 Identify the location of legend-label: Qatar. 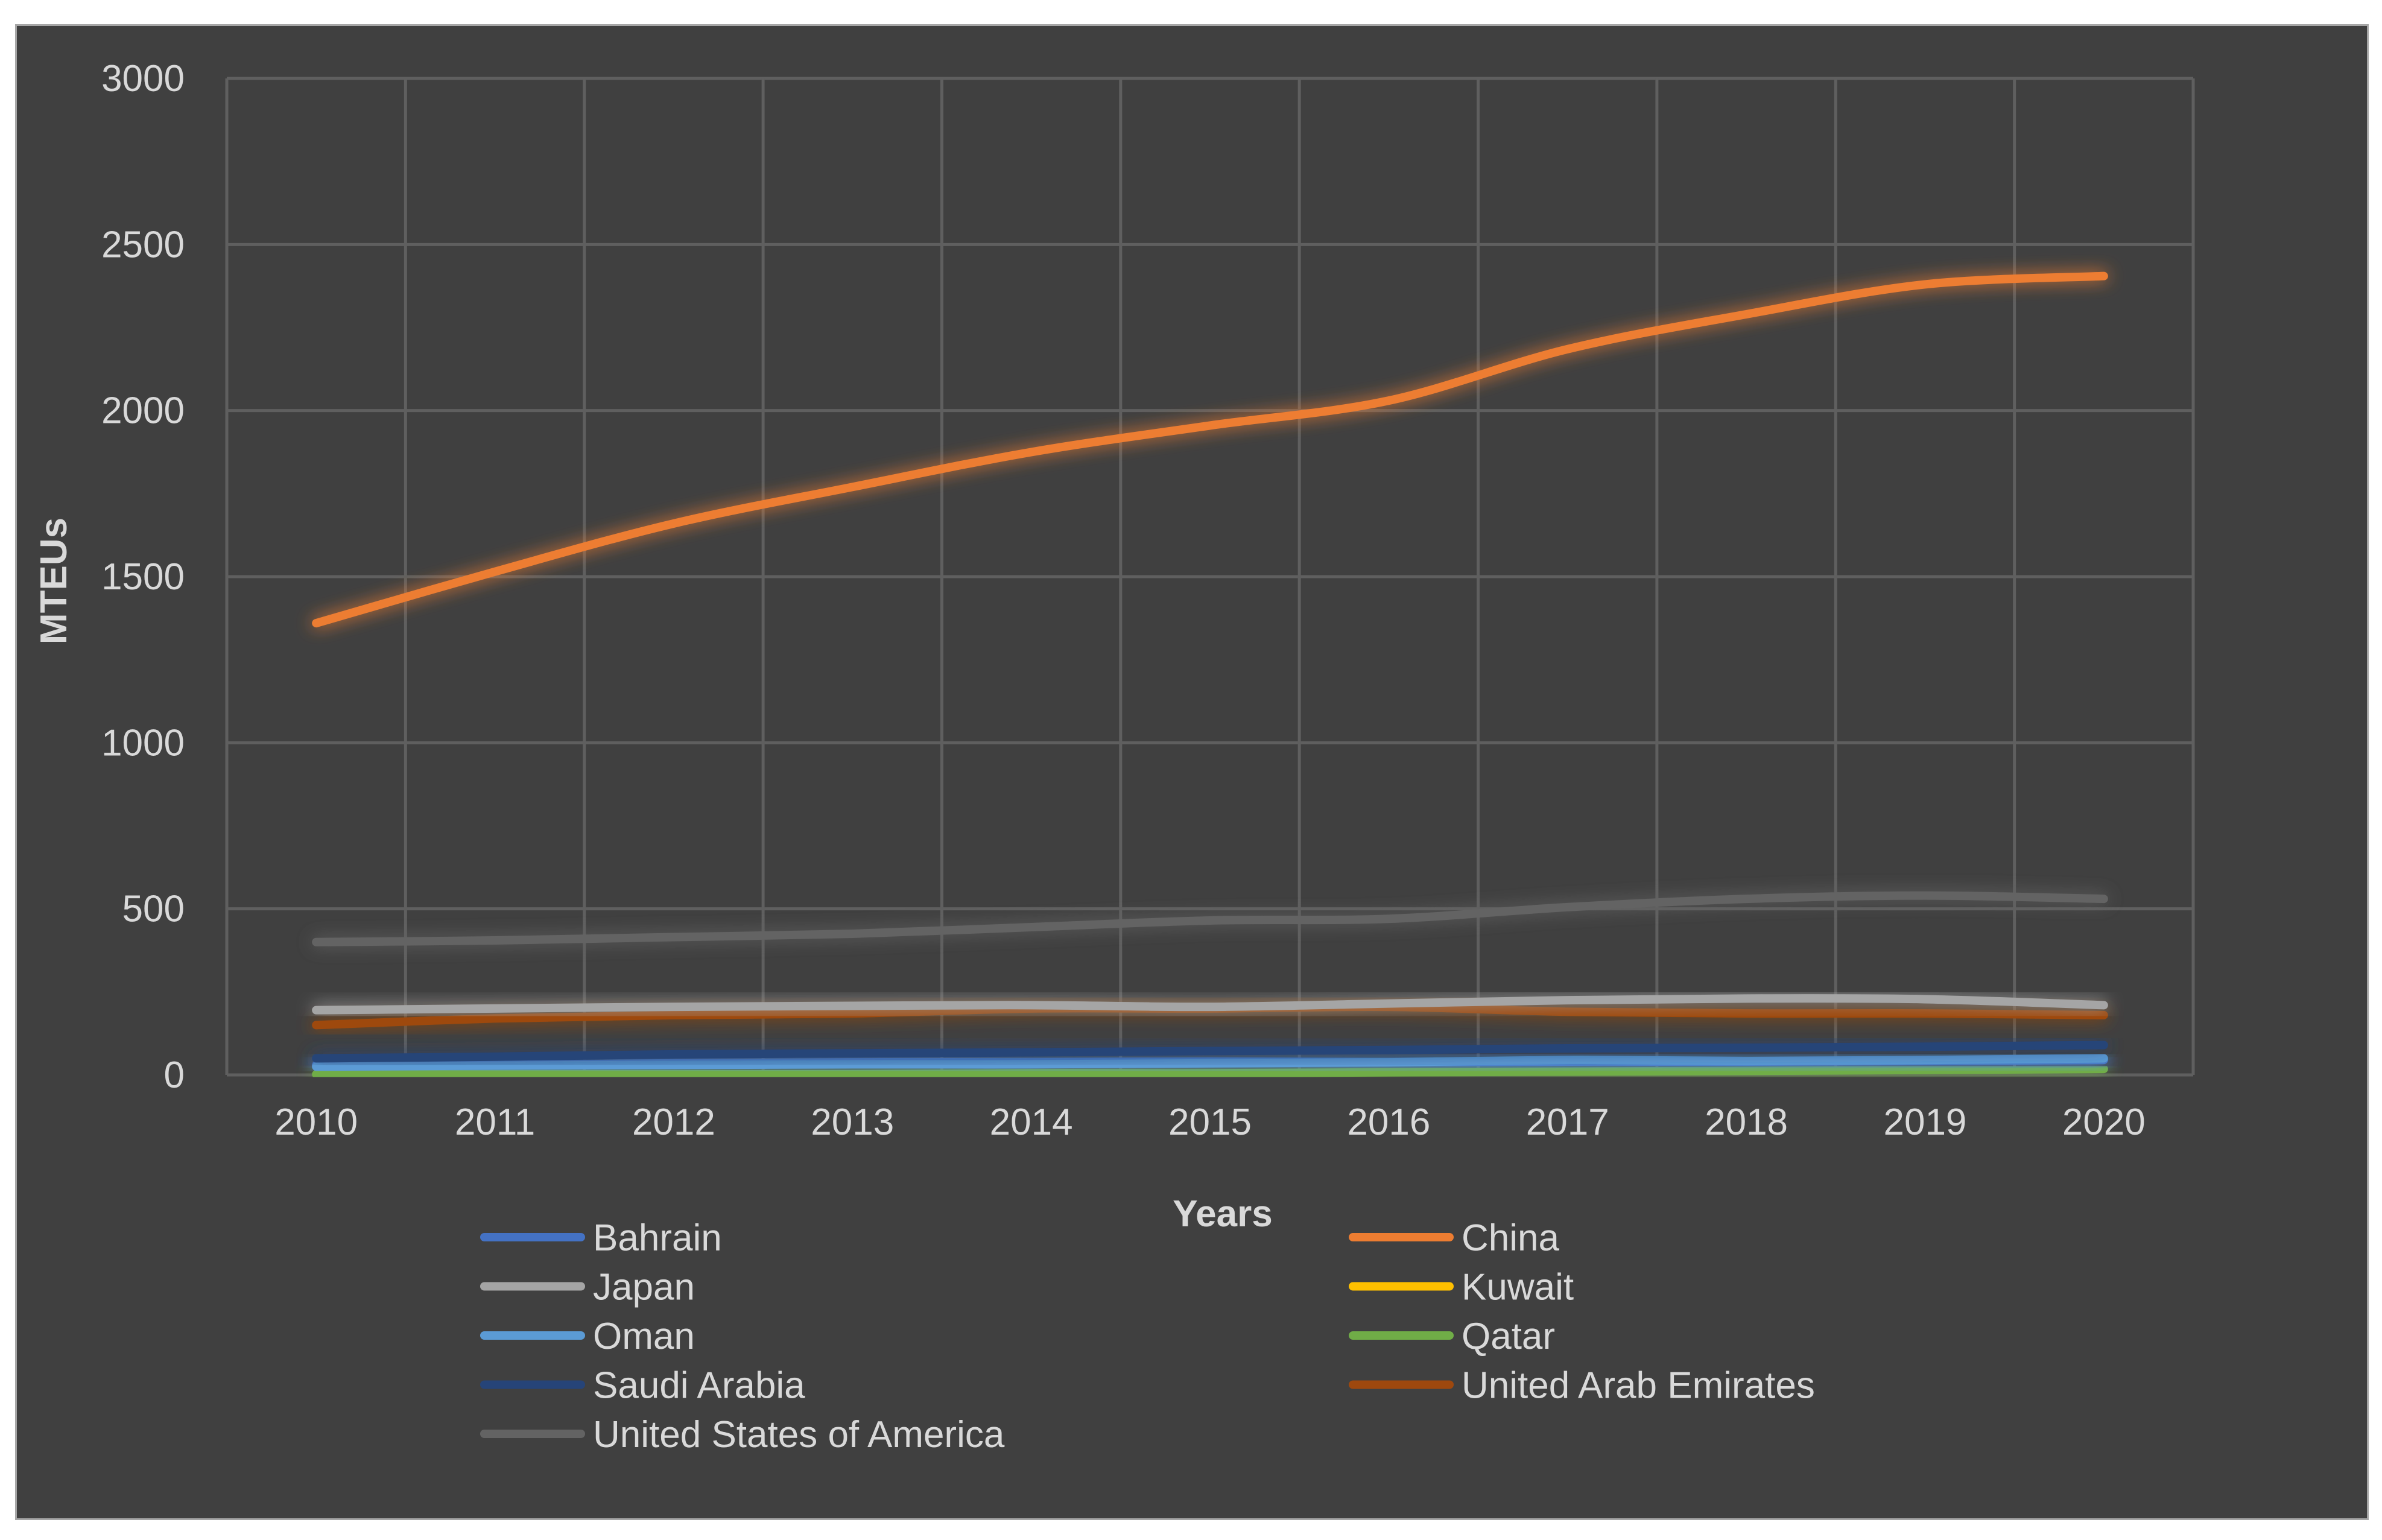
(1508, 1337).